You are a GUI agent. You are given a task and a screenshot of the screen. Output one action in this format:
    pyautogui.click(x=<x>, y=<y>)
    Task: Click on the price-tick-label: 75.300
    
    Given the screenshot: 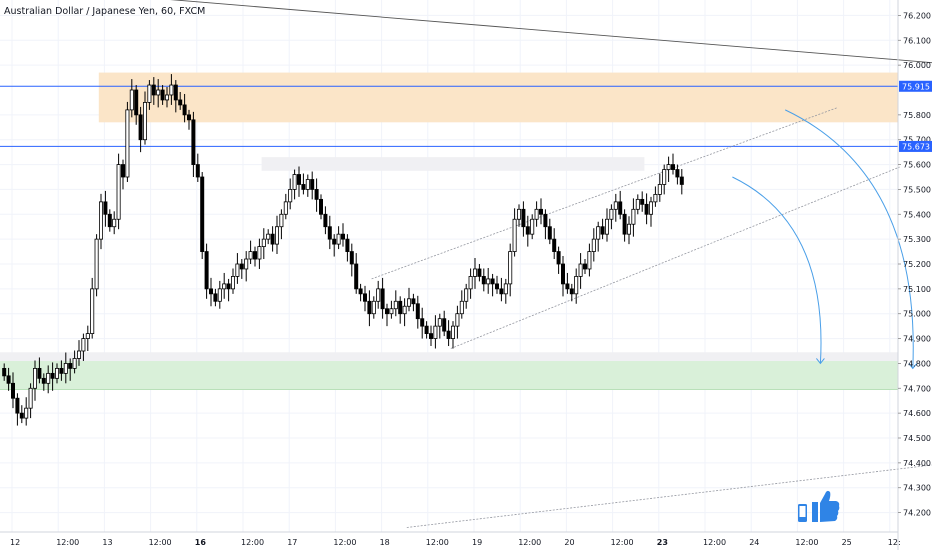 What is the action you would take?
    pyautogui.click(x=917, y=239)
    